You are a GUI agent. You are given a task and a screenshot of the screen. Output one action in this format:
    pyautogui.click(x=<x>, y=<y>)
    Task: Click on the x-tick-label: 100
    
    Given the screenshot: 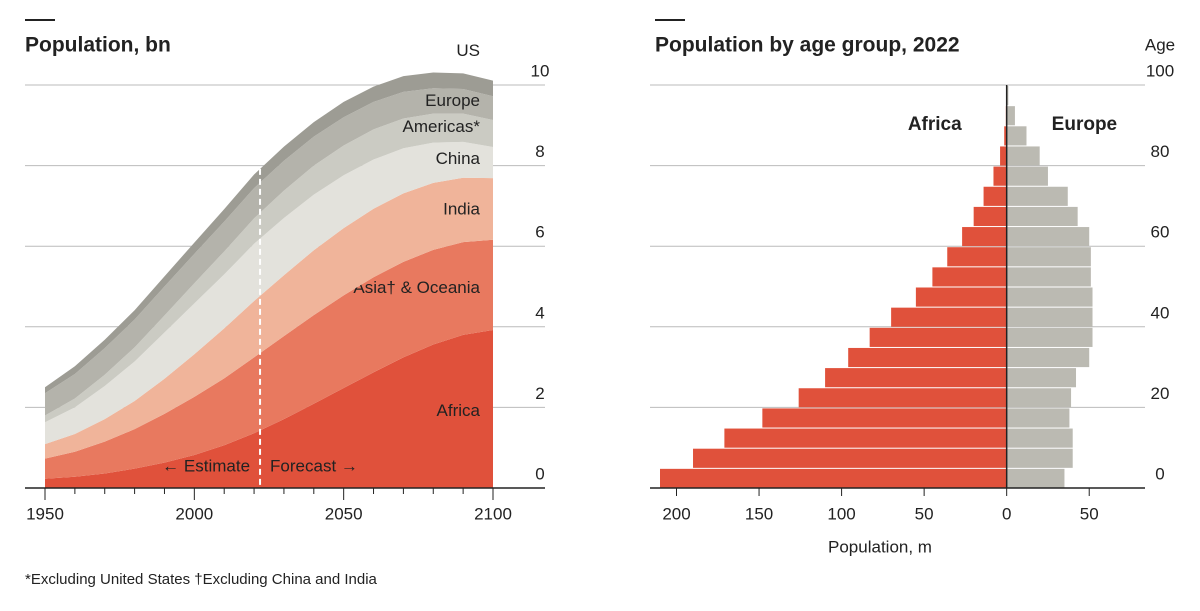 What is the action you would take?
    pyautogui.click(x=841, y=513)
    